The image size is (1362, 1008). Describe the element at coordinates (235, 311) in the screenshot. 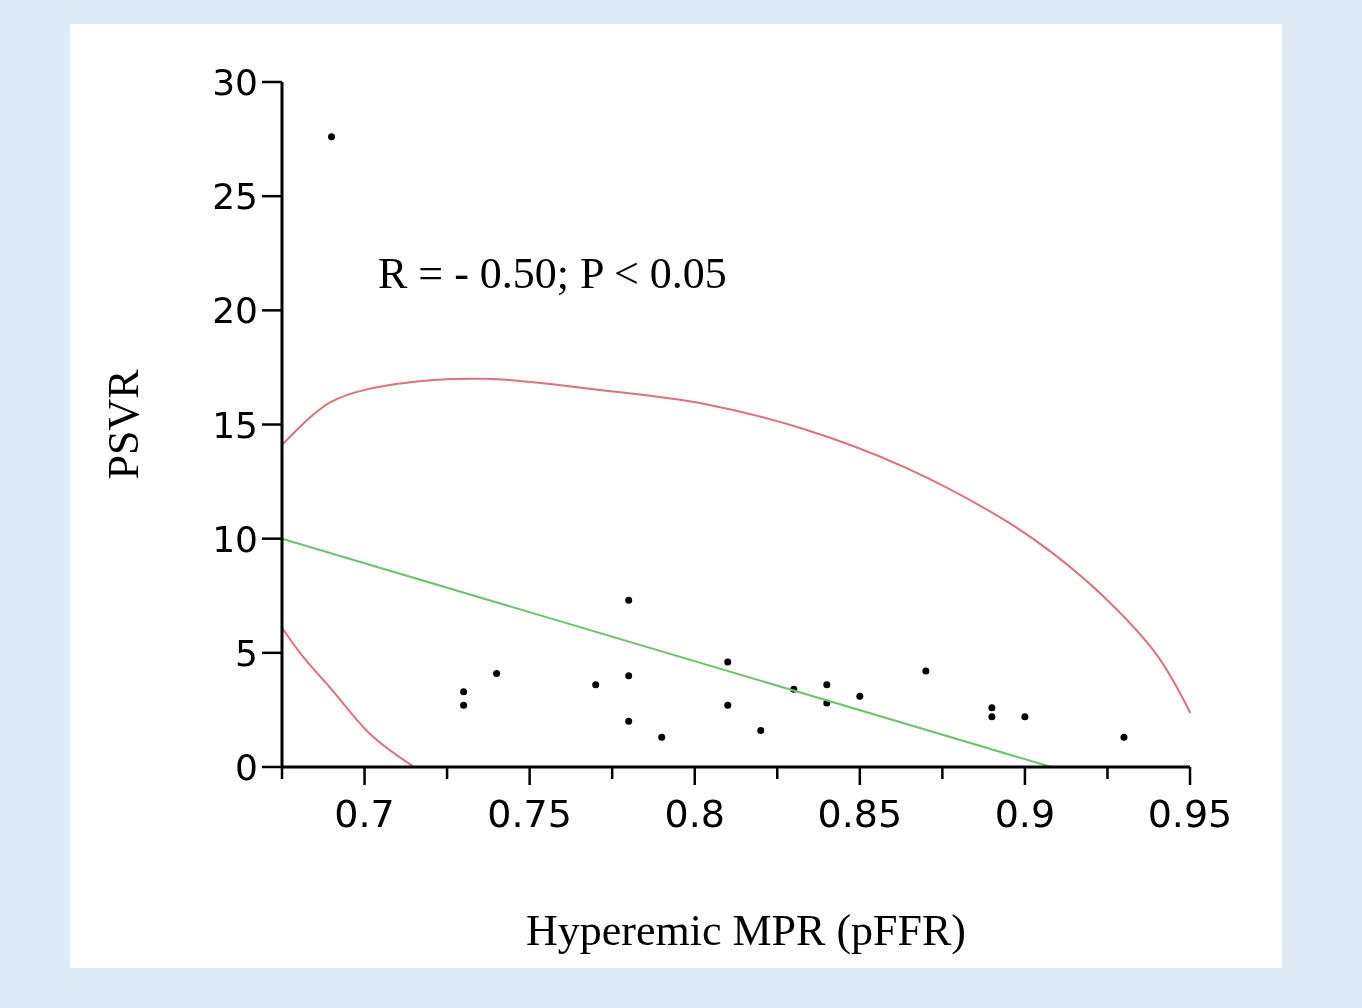

I see `y-tick-label: 20` at that location.